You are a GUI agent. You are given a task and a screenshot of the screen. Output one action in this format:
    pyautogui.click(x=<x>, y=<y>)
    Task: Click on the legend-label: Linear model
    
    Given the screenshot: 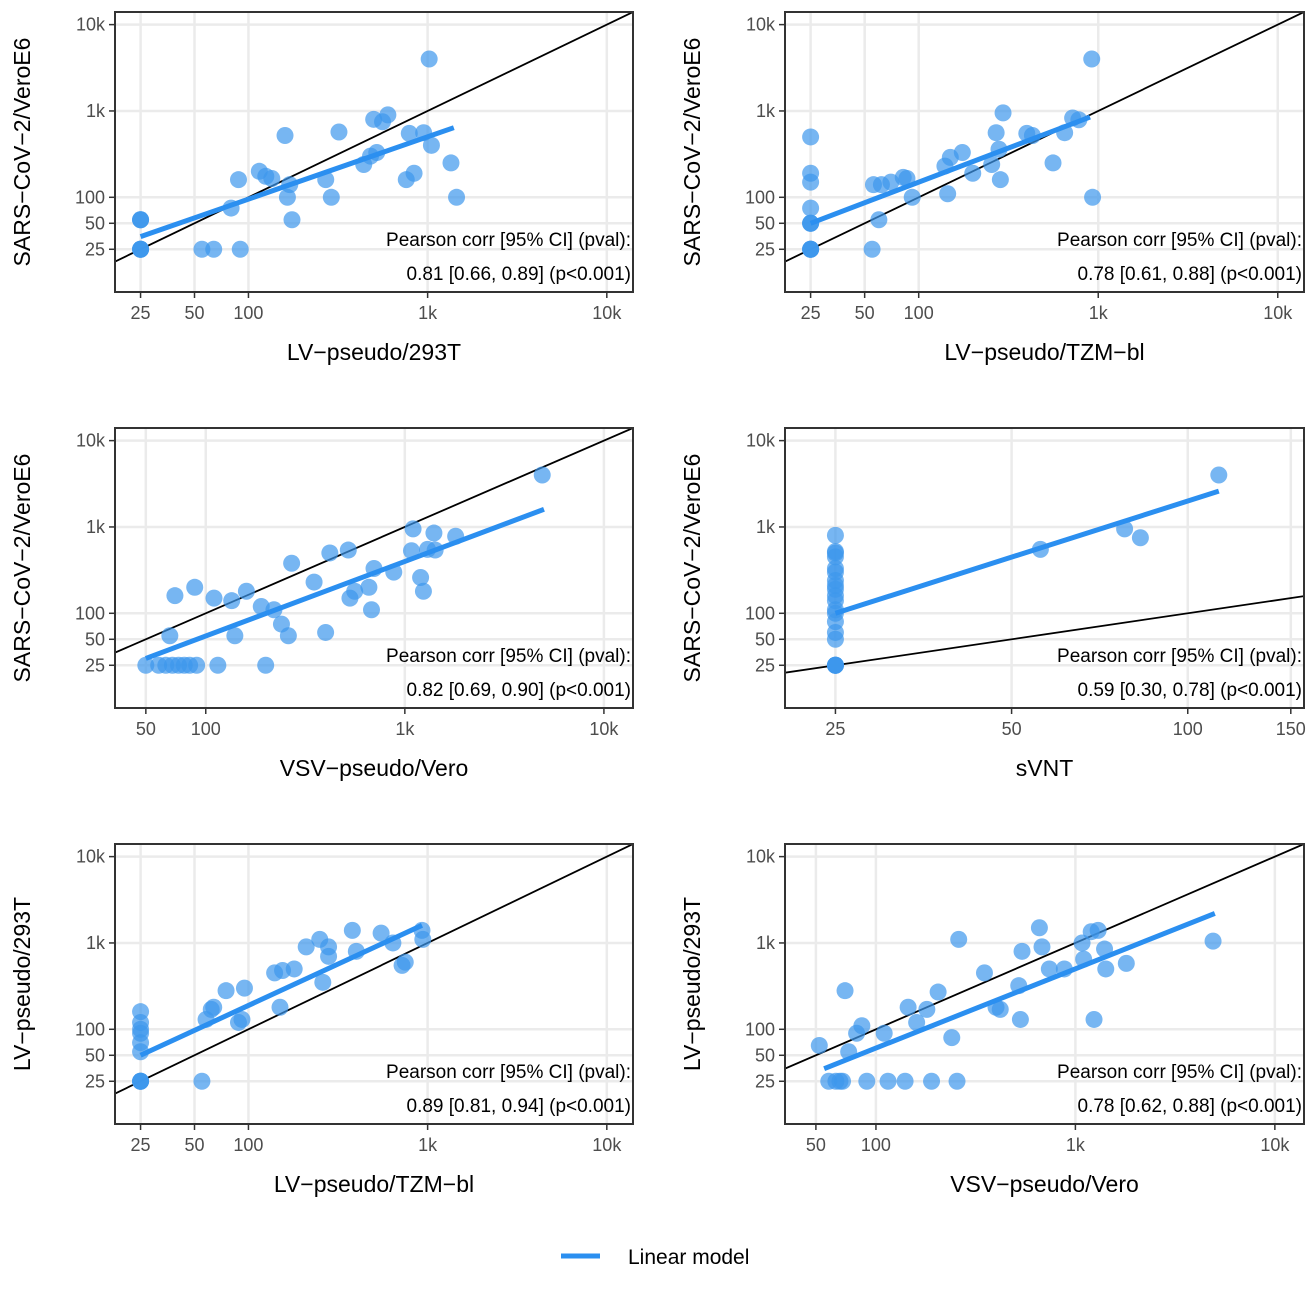 What is the action you would take?
    pyautogui.click(x=688, y=1257)
    